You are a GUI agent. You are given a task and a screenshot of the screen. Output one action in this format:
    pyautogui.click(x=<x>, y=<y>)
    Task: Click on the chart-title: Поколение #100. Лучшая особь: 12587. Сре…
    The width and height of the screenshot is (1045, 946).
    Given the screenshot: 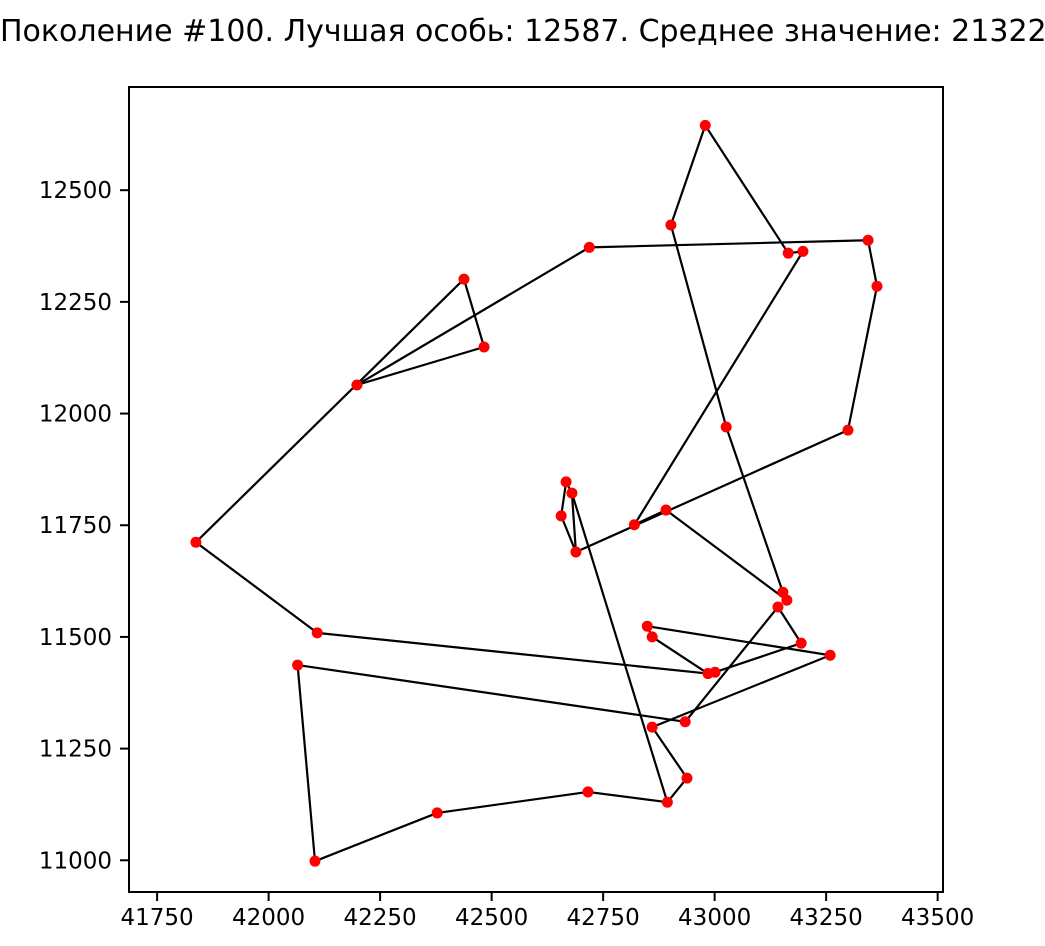 What is the action you would take?
    pyautogui.click(x=522, y=31)
    